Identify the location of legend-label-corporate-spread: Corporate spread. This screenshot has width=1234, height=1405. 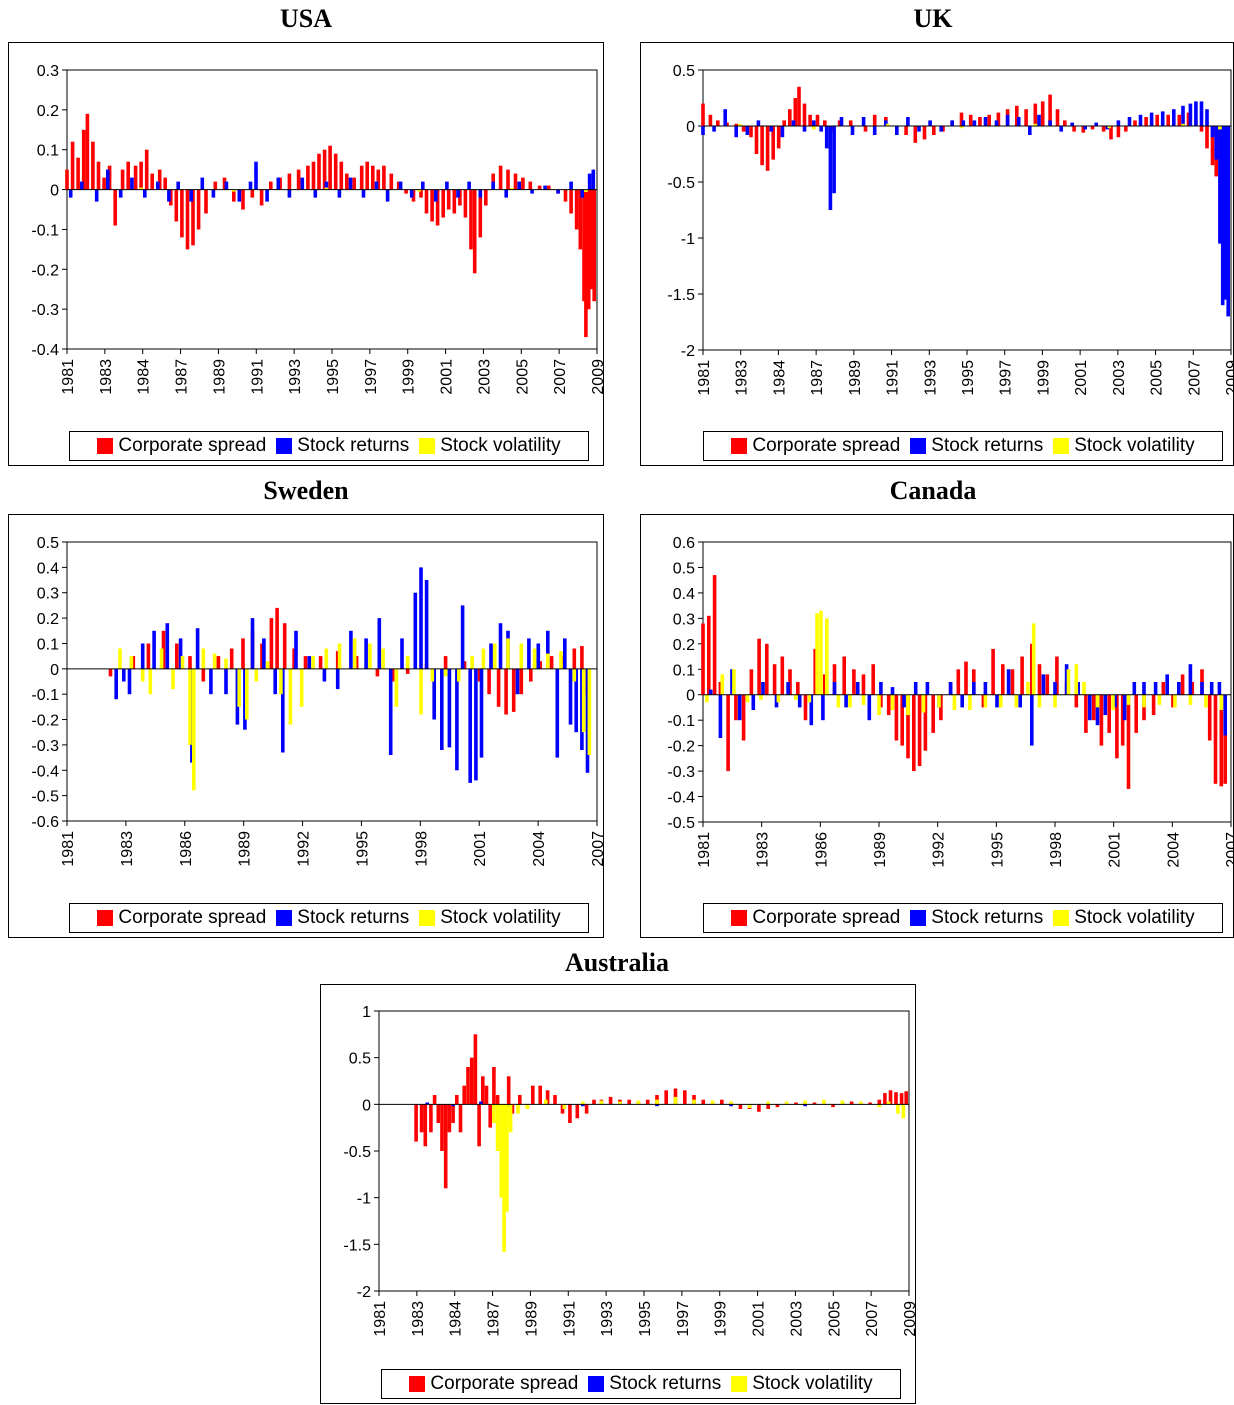
(826, 445).